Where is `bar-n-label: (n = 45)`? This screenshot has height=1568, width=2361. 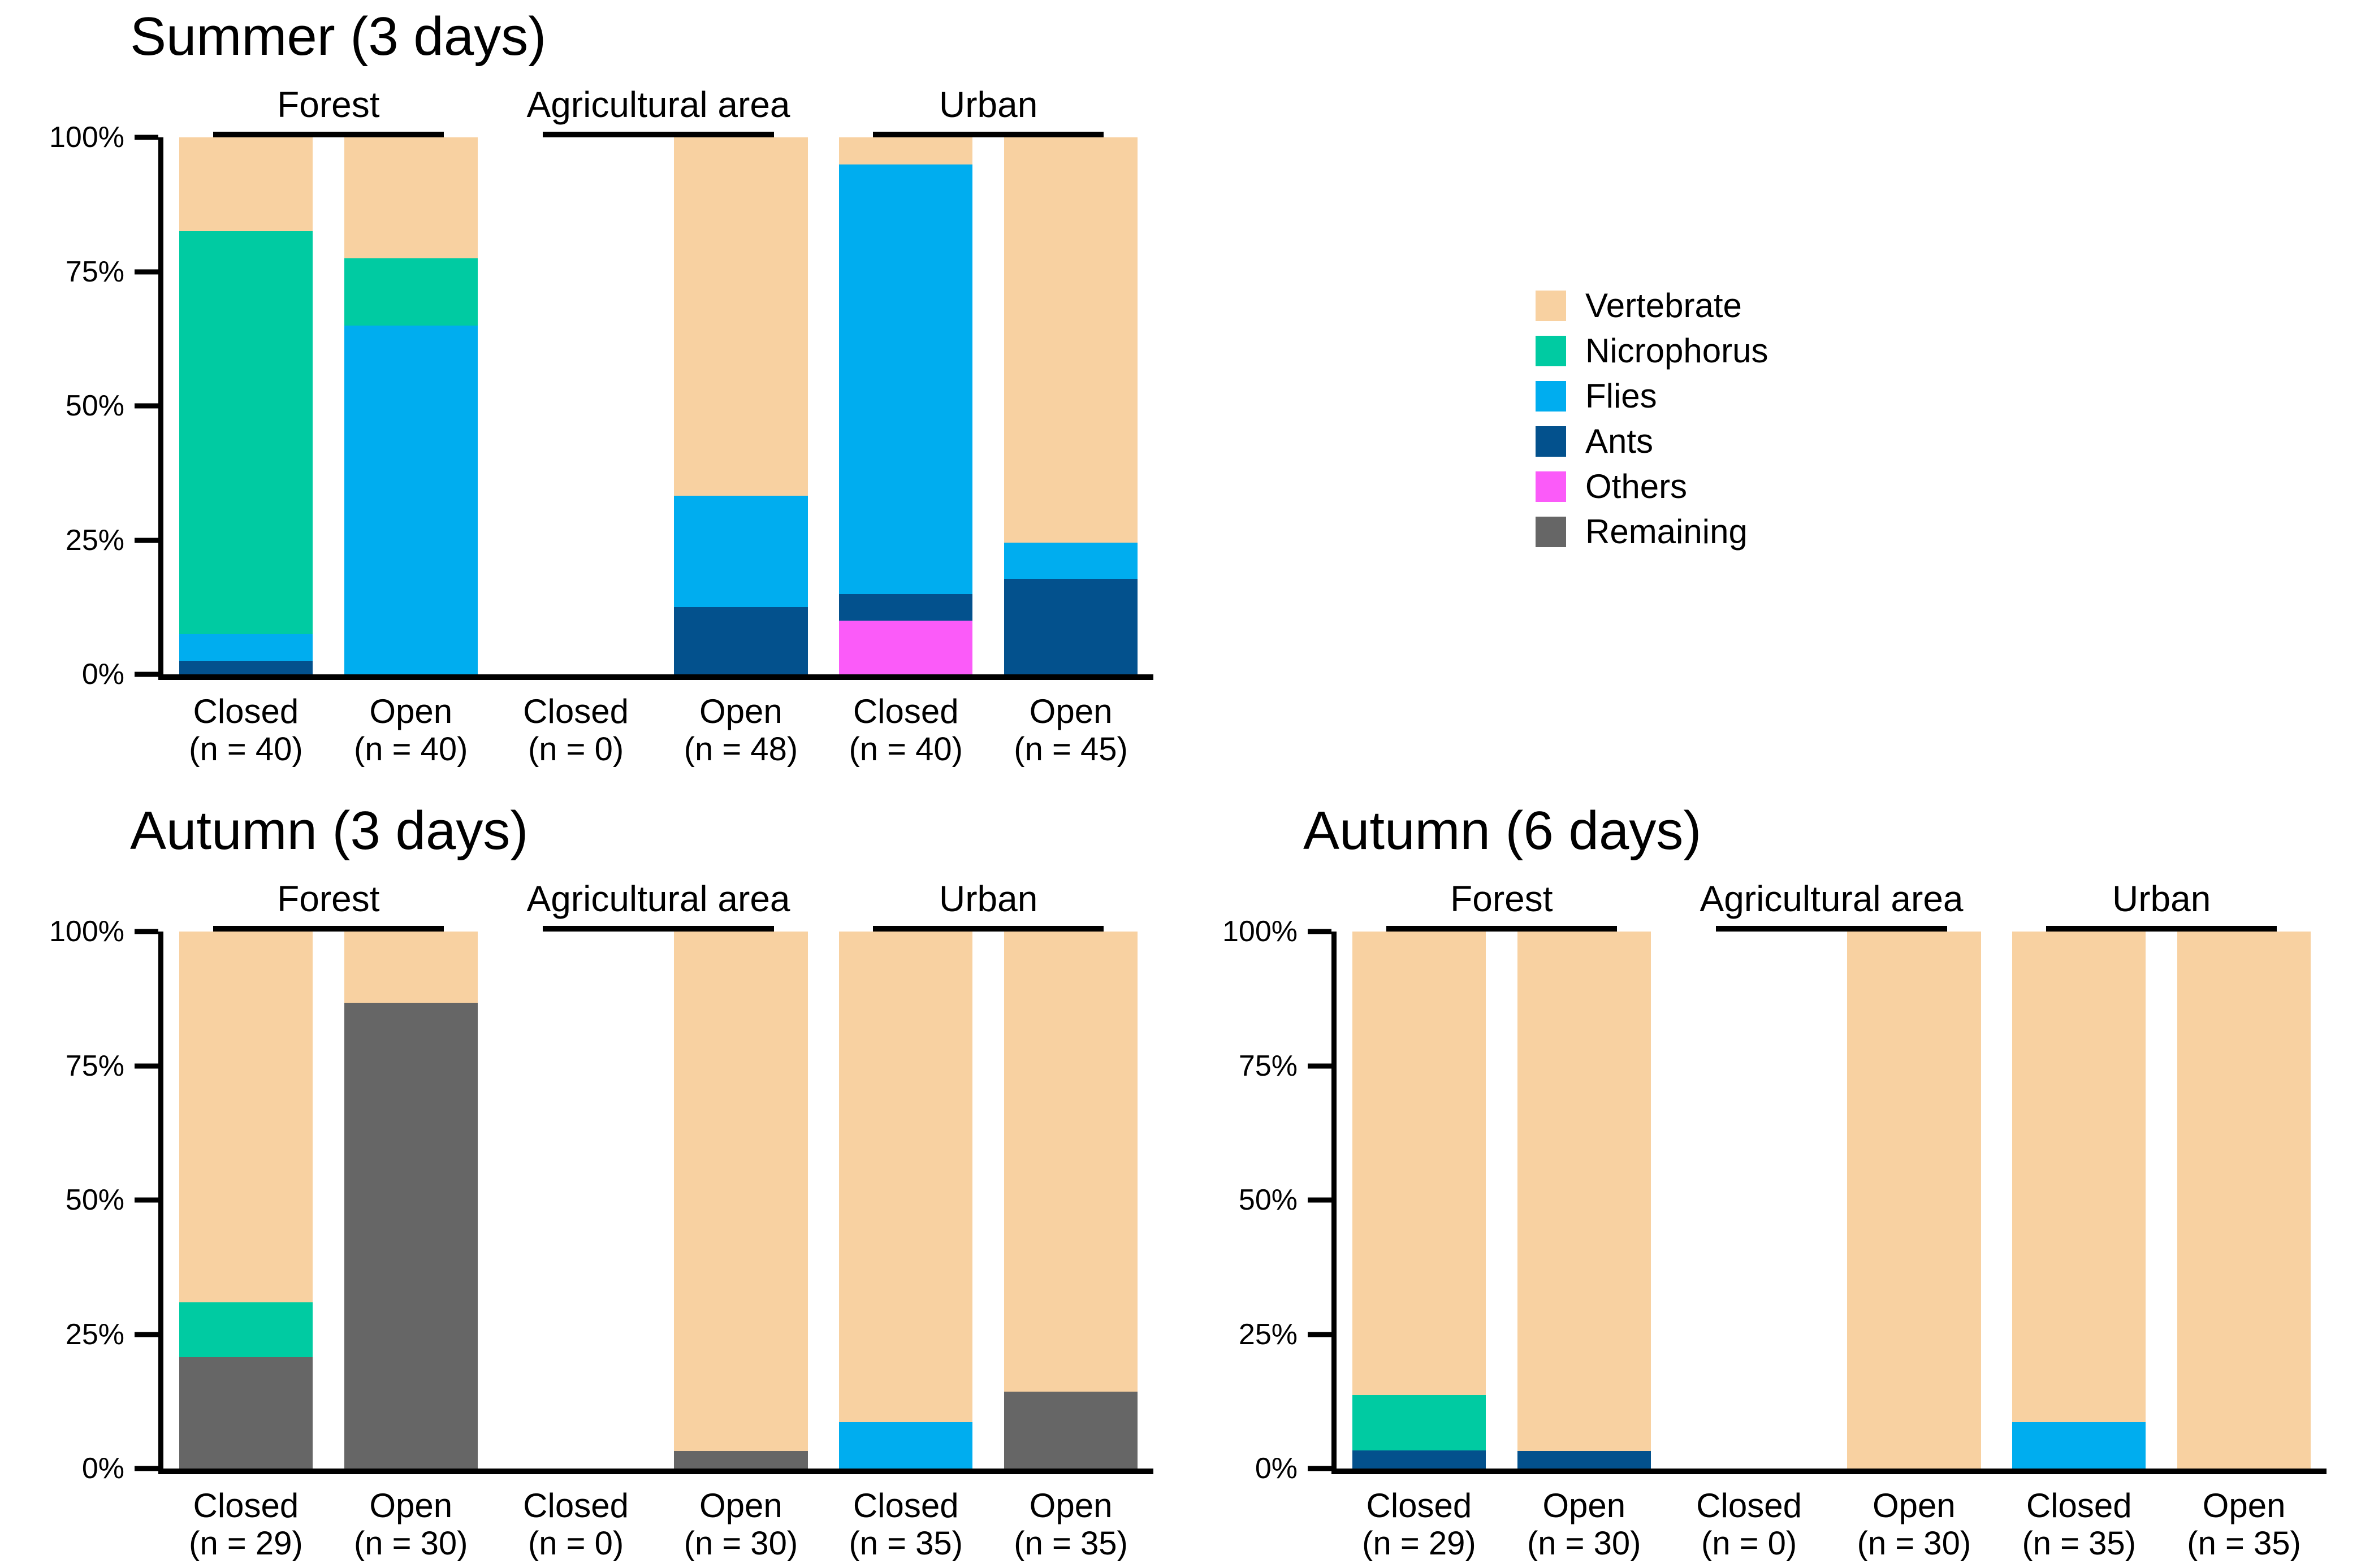 bar-n-label: (n = 45) is located at coordinates (1071, 749).